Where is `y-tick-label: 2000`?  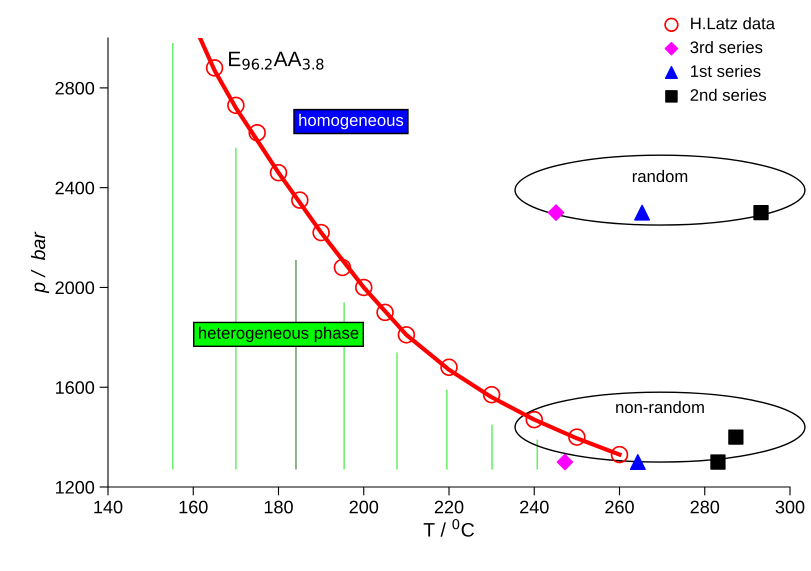 y-tick-label: 2000 is located at coordinates (75, 287).